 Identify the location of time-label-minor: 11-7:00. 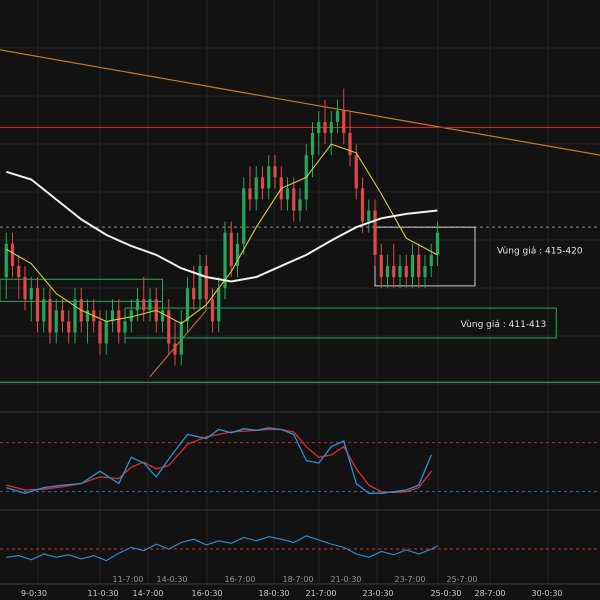
(127, 579).